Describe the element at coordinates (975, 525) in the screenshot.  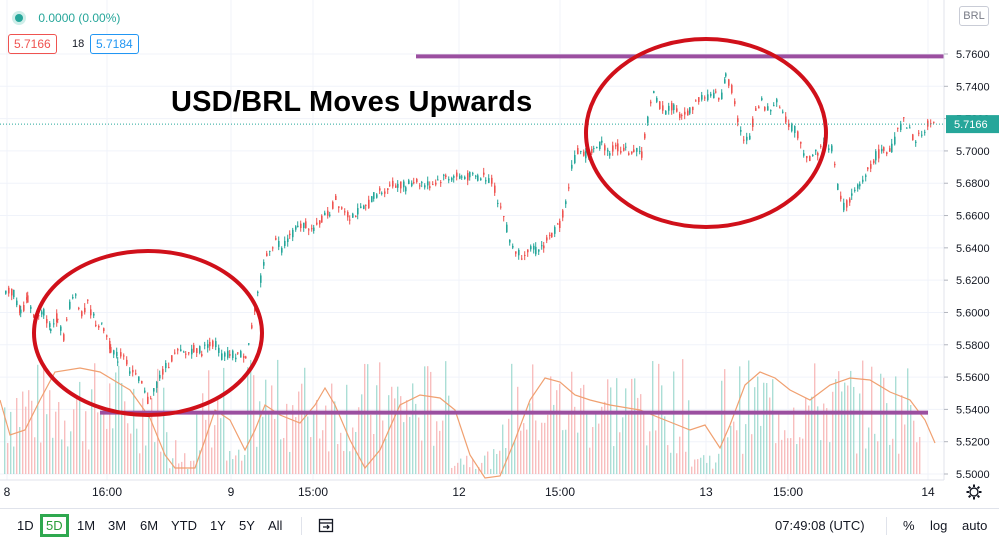
I see `auto-toggle: auto` at that location.